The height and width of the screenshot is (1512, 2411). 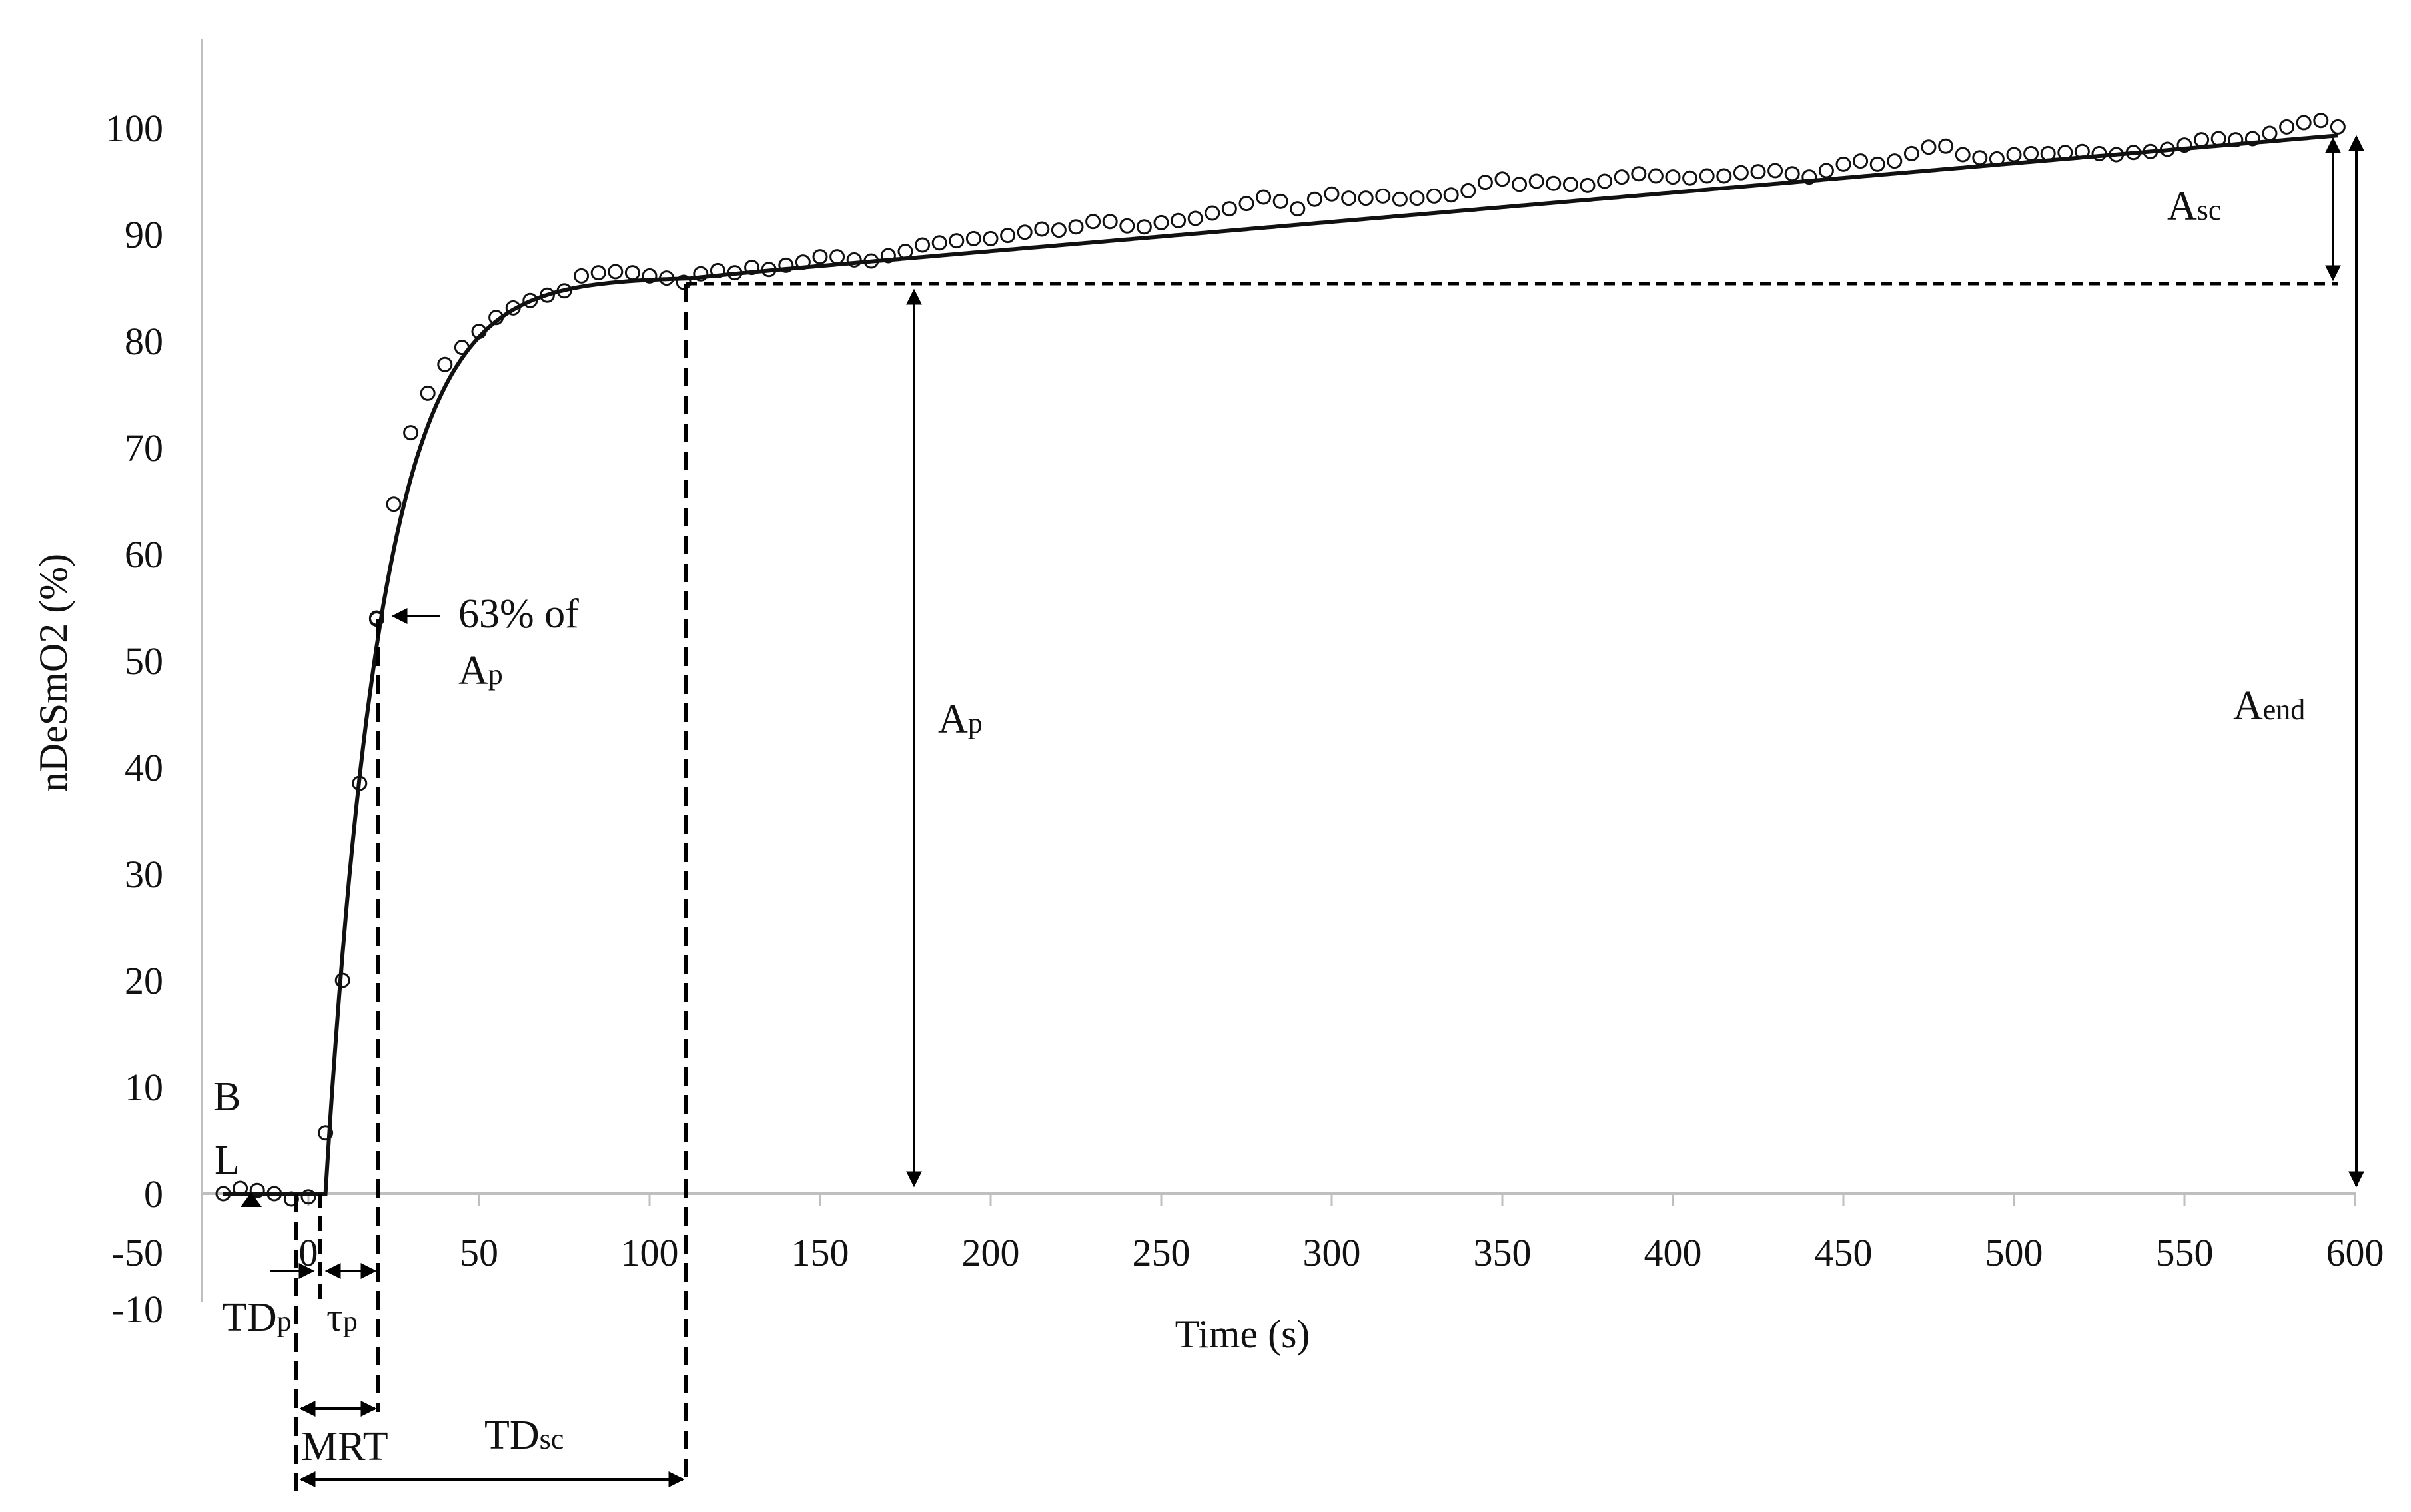 What do you see at coordinates (144, 661) in the screenshot?
I see `y-tick-label: 50` at bounding box center [144, 661].